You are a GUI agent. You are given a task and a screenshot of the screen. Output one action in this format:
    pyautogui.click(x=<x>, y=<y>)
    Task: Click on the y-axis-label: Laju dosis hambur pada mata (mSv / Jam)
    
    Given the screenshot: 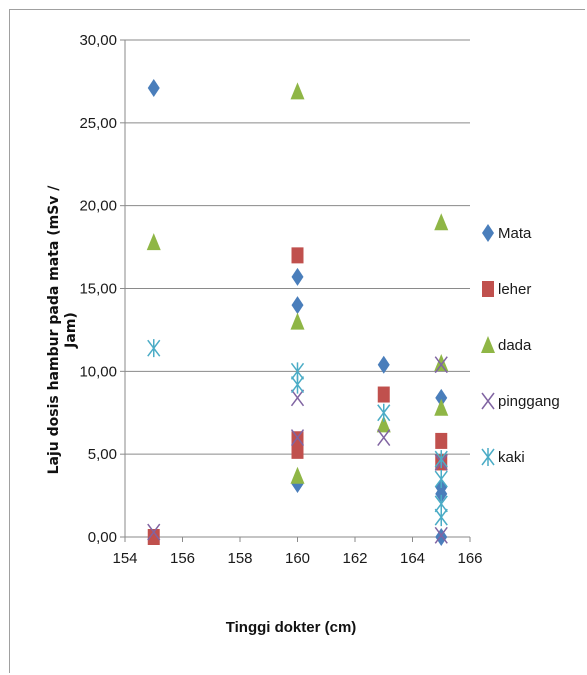 What is the action you would take?
    pyautogui.click(x=62, y=330)
    